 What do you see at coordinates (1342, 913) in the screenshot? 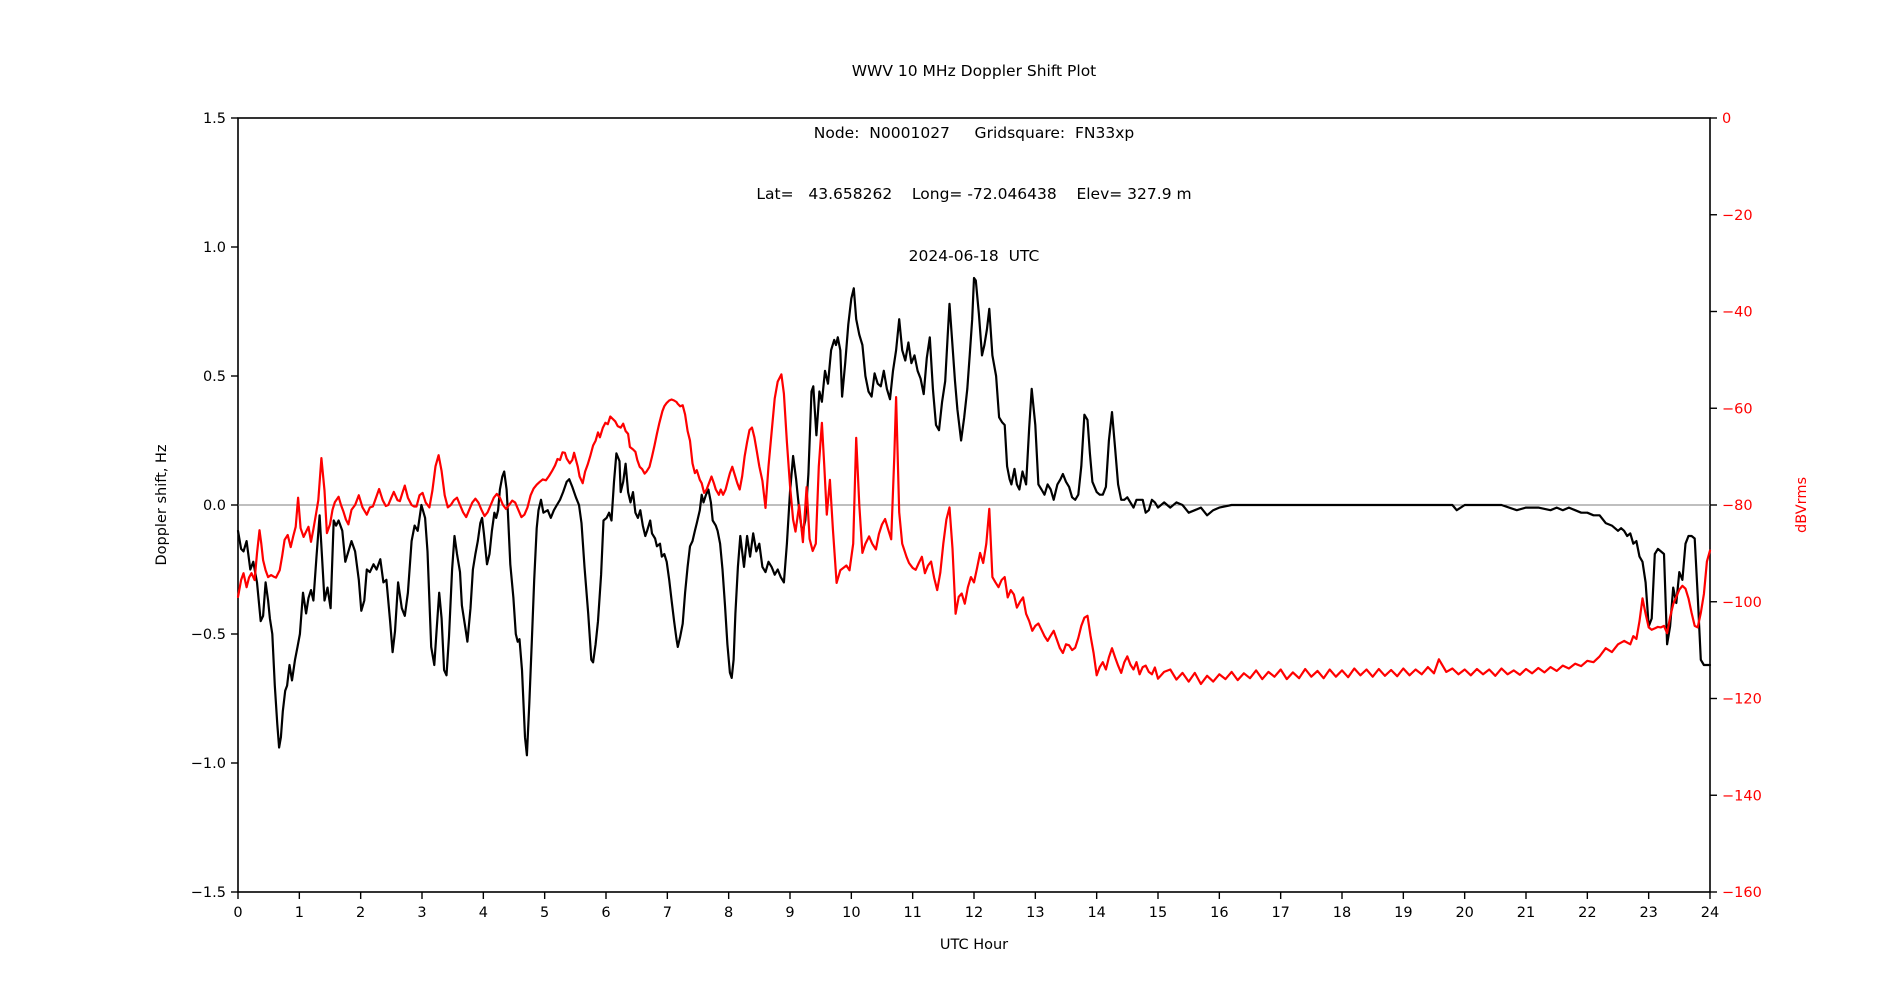
I see `x-tick-label: 18` at bounding box center [1342, 913].